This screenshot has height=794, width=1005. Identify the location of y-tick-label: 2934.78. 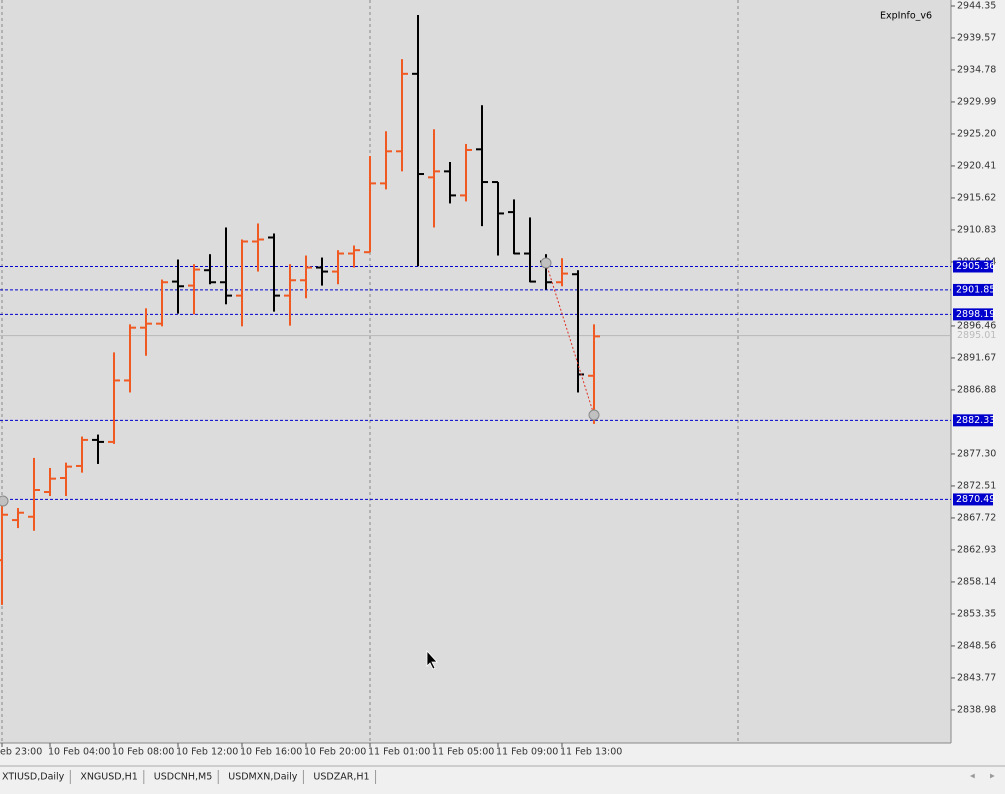
(976, 69).